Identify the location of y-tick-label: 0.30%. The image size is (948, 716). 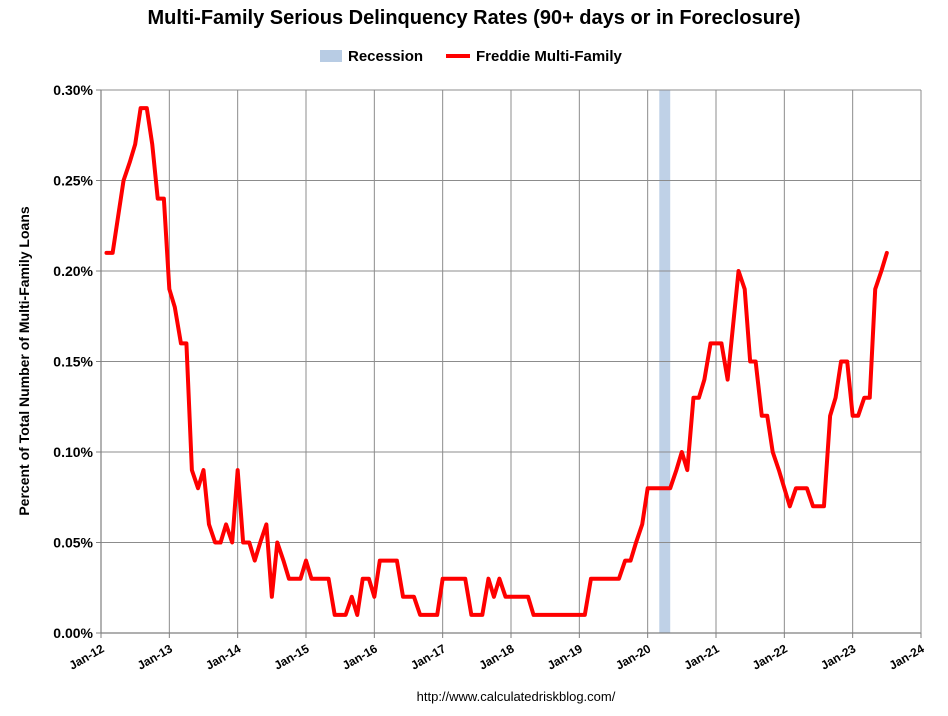
(73, 90).